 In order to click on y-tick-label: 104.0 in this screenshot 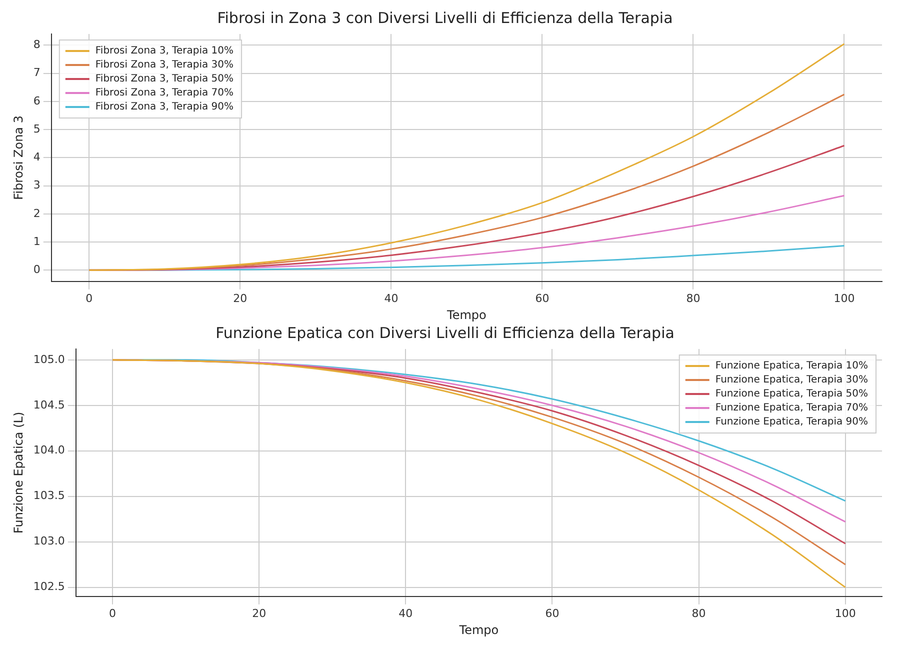, I will do `click(49, 450)`.